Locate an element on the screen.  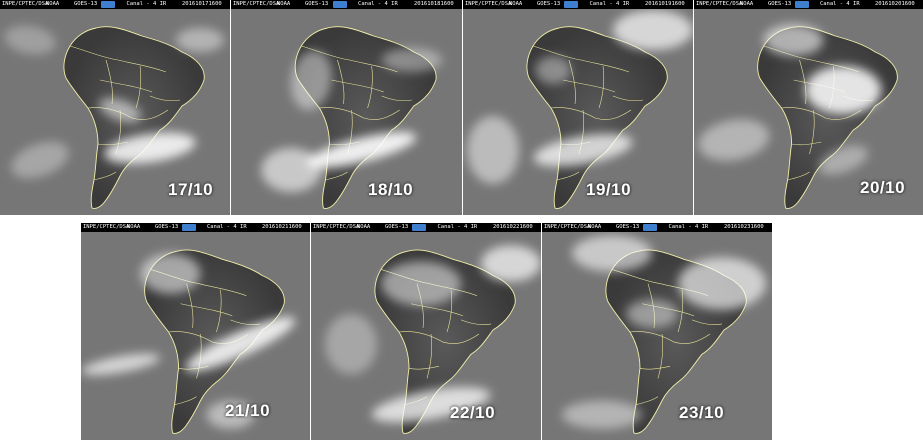
timestamp-label: 201610181600 is located at coordinates (434, 4).